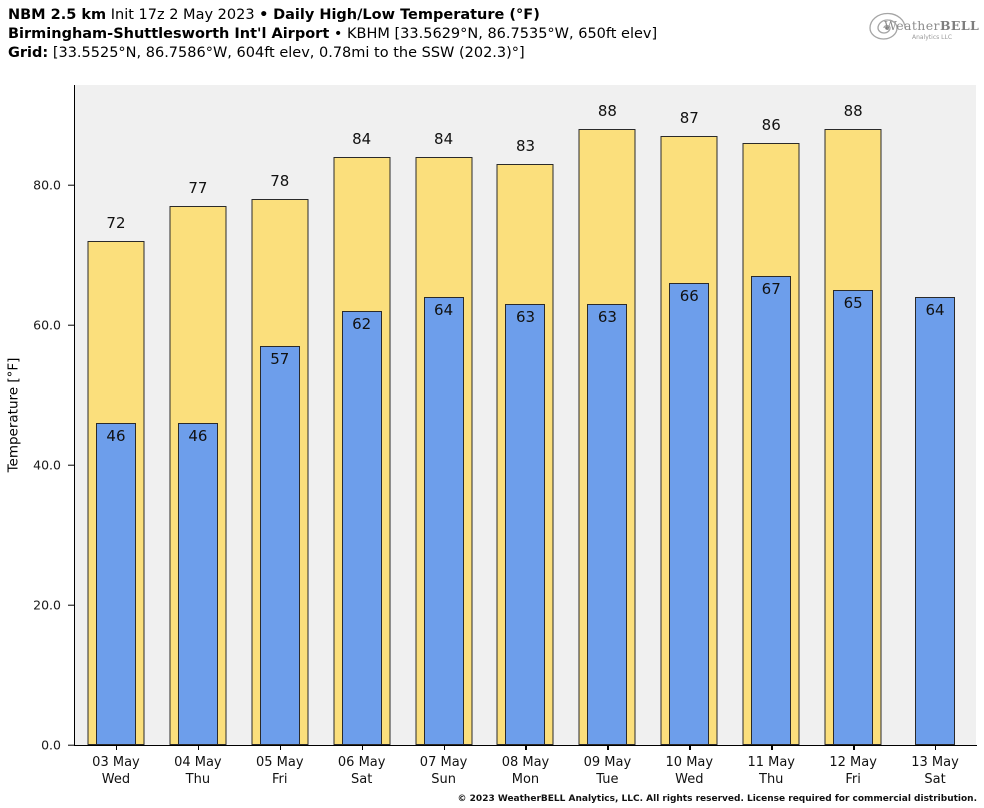 Image resolution: width=984 pixels, height=808 pixels. Describe the element at coordinates (116, 223) in the screenshot. I see `high-temp-label: 72` at that location.